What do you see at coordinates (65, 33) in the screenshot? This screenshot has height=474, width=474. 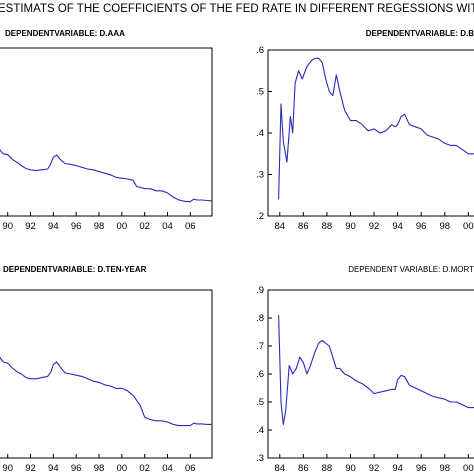 I see `panel-title: DEPENDENTVARIABLE: D.AAA` at bounding box center [65, 33].